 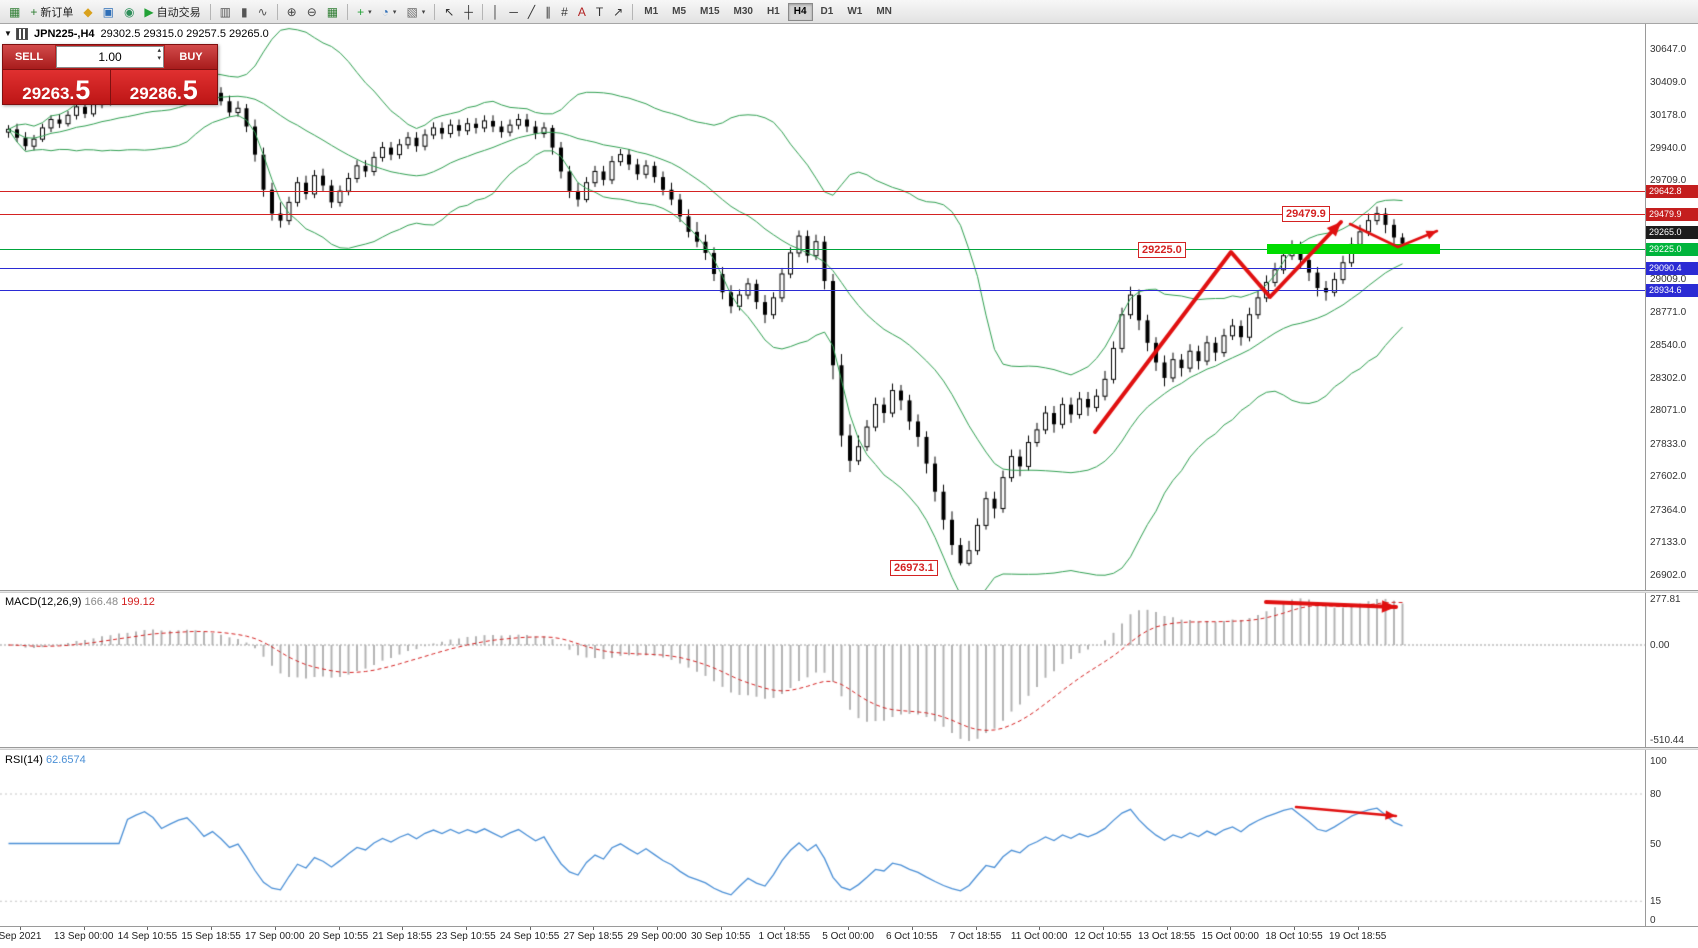 What do you see at coordinates (800, 11) in the screenshot?
I see `timeframe-H4: H4` at bounding box center [800, 11].